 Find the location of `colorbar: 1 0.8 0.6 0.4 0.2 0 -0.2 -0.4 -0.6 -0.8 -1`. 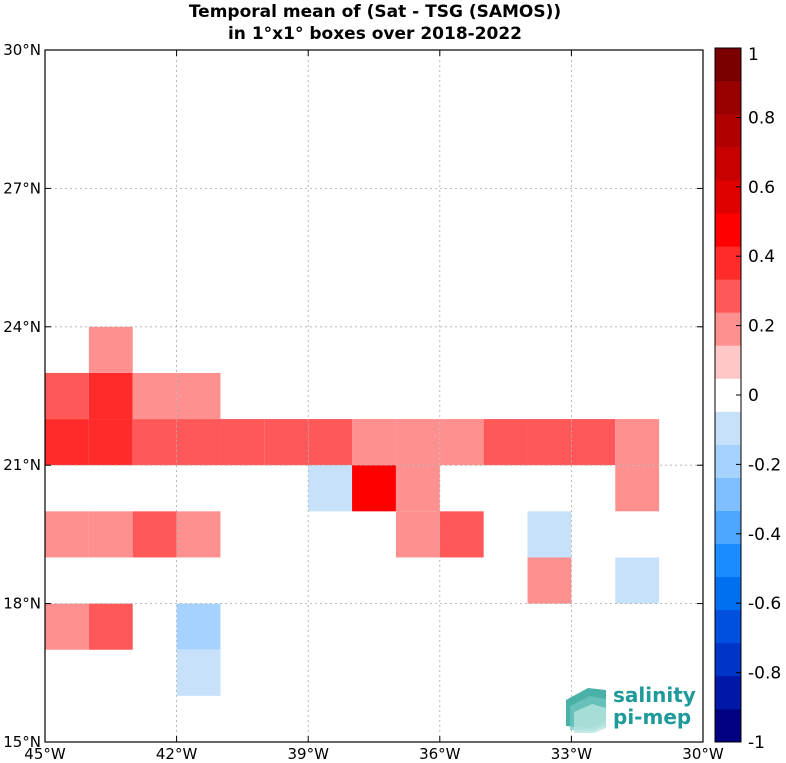

colorbar: 1 0.8 0.6 0.4 0.2 0 -0.2 -0.4 -0.6 -0.8 -1 is located at coordinates (747, 399).